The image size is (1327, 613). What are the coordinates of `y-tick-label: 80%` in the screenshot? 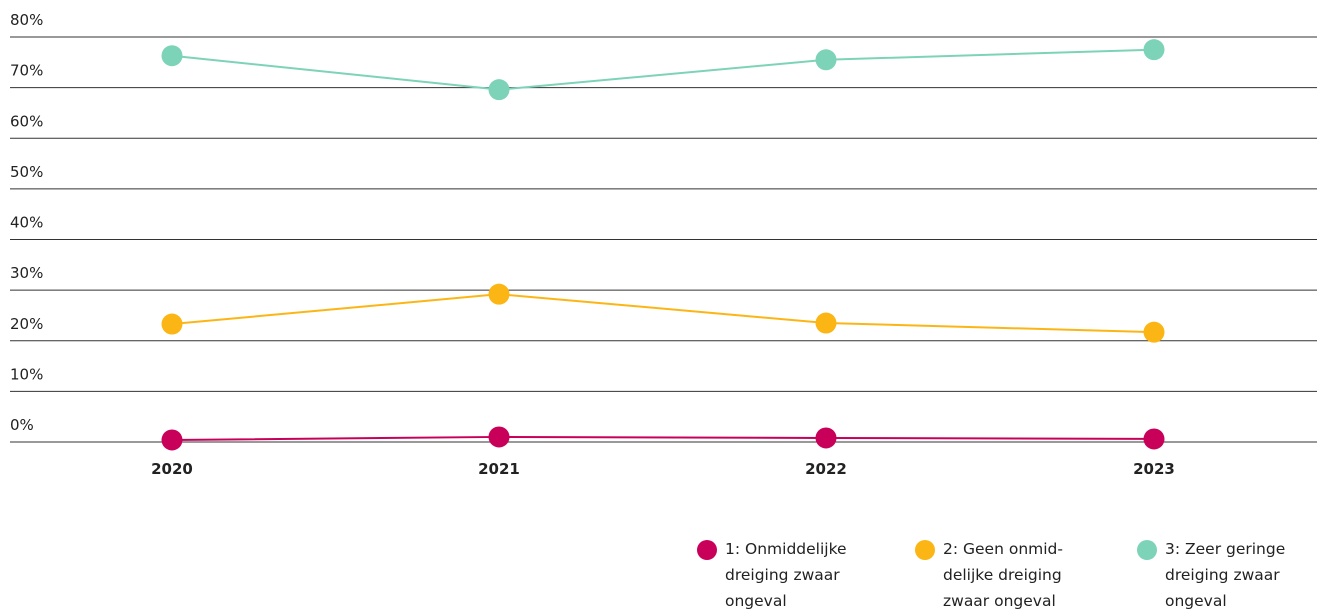 It's located at (26, 20).